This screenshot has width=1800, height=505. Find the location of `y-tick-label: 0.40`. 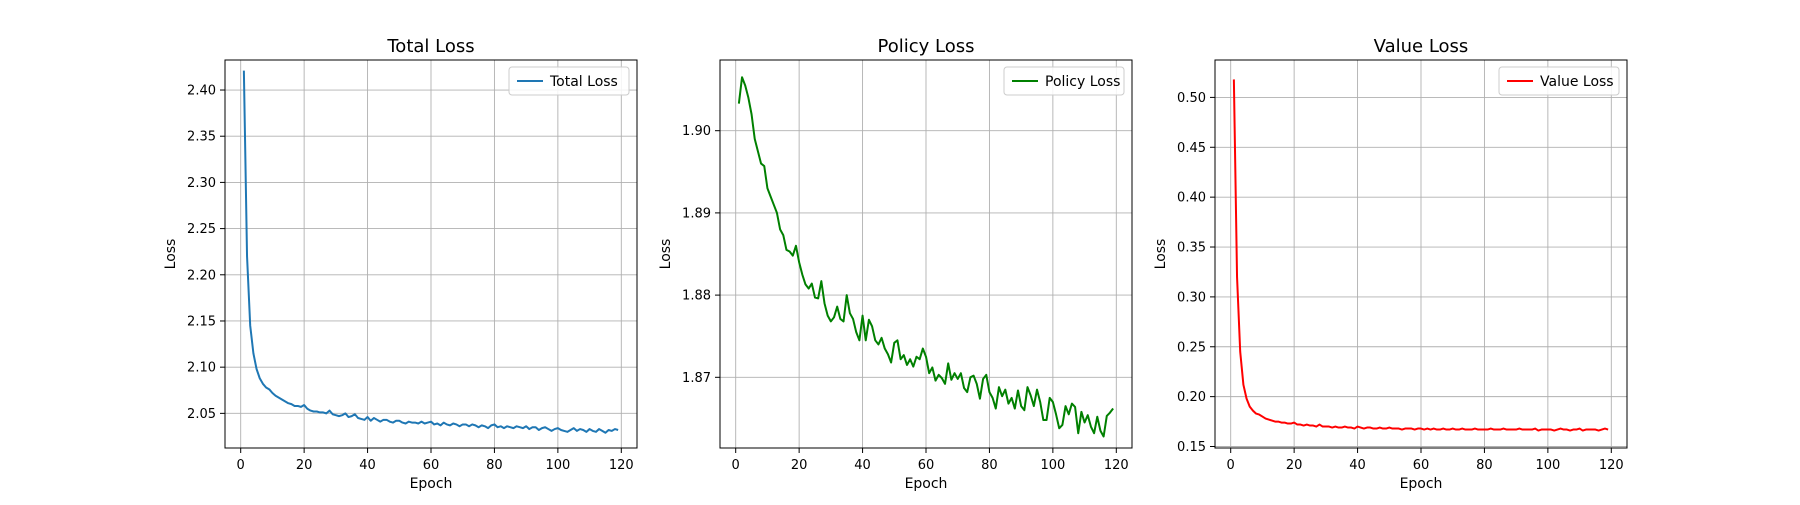

y-tick-label: 0.40 is located at coordinates (1191, 198).